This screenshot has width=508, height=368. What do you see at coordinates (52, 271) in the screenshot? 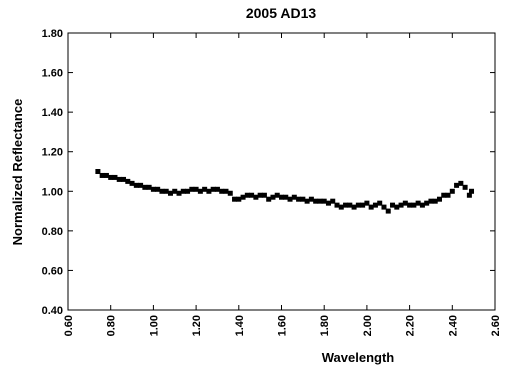
I see `y-tick-label: 0.60` at bounding box center [52, 271].